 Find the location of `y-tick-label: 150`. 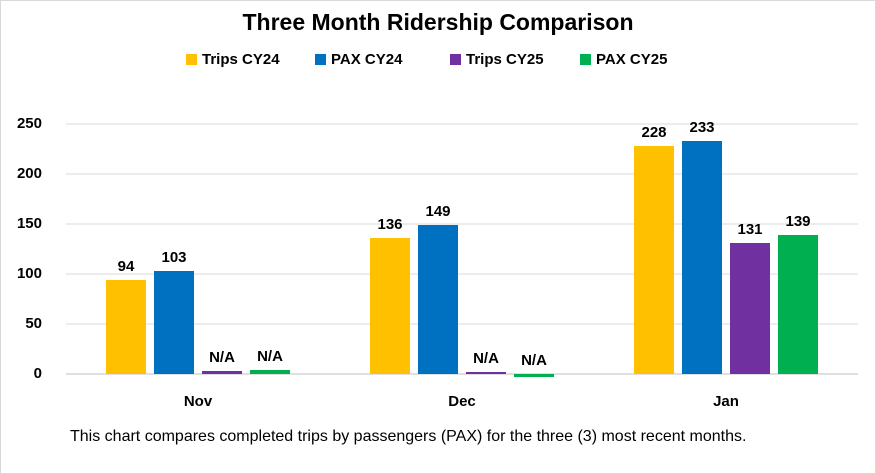

y-tick-label: 150 is located at coordinates (29, 223).